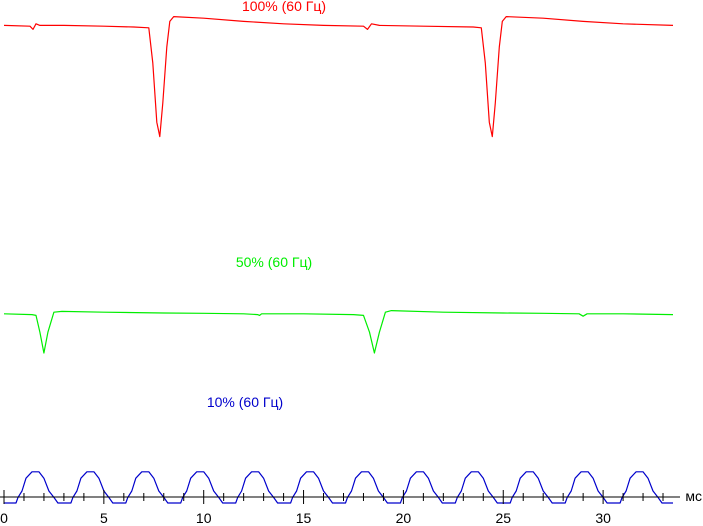 This screenshot has width=703, height=526. What do you see at coordinates (404, 518) in the screenshot?
I see `x-tick-label: 20` at bounding box center [404, 518].